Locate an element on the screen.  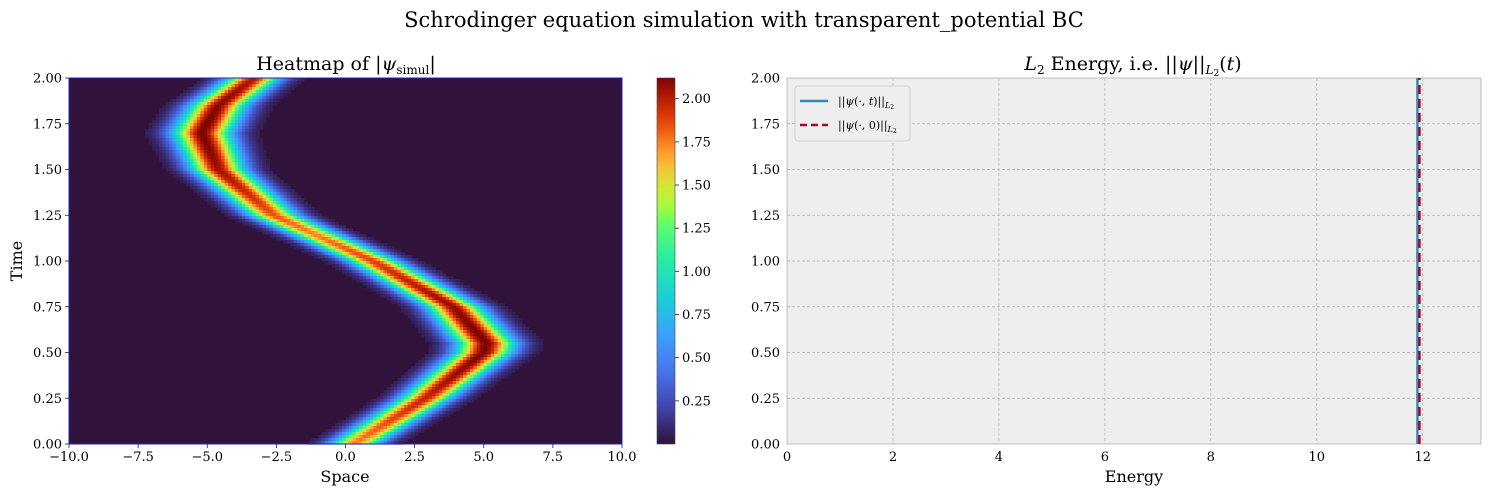
energy-y-tick-label: 0.25 is located at coordinates (765, 399).